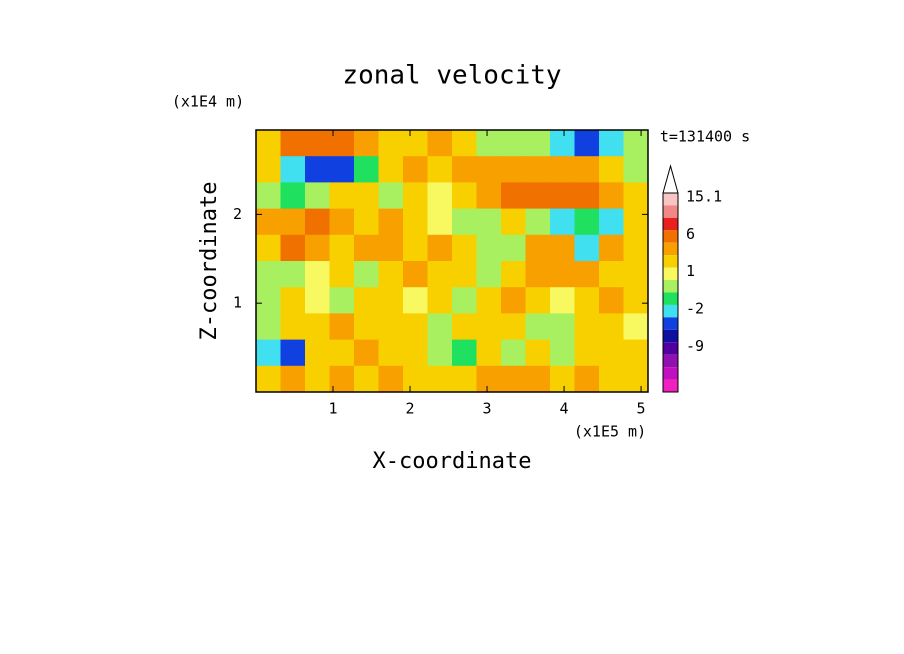  Describe the element at coordinates (237, 303) in the screenshot. I see `y-tick-label: 1` at that location.